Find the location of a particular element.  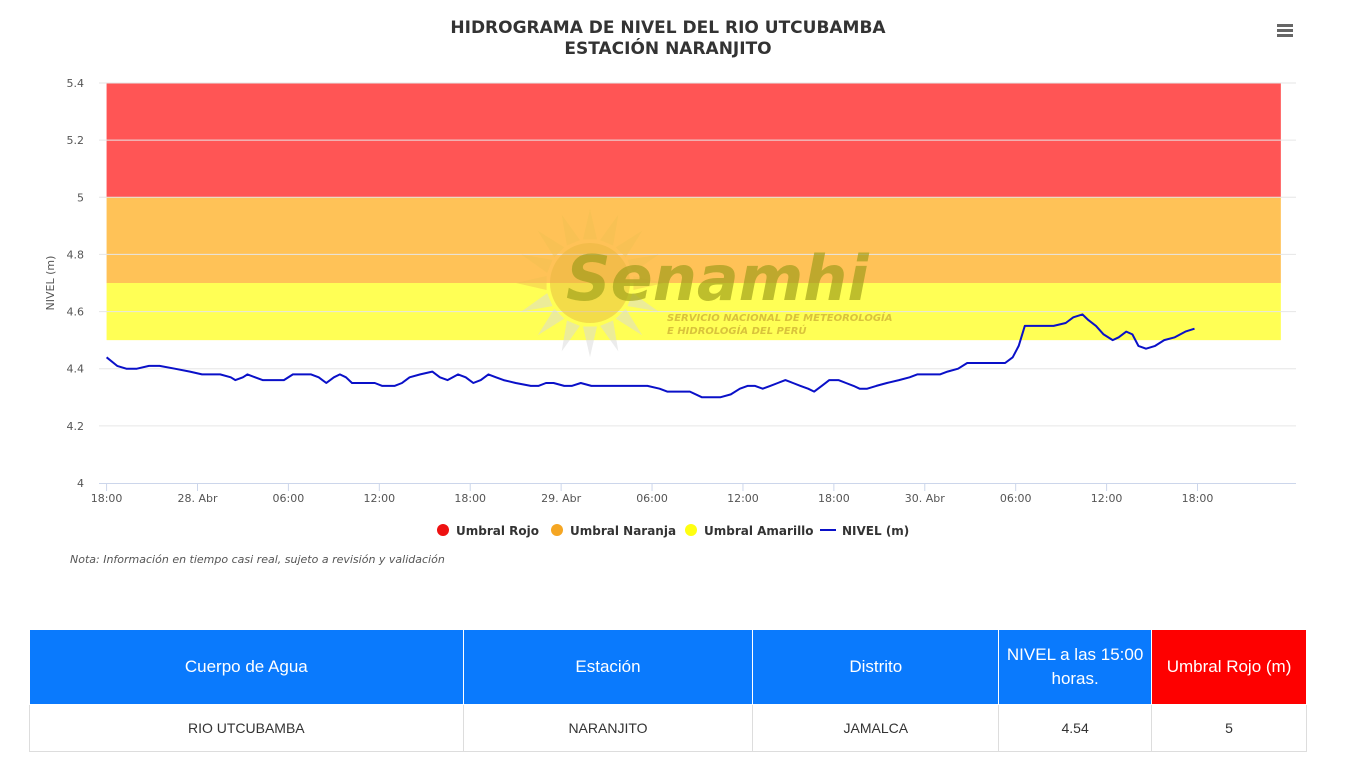

watermark-brand: Senamhi is located at coordinates (717, 278).